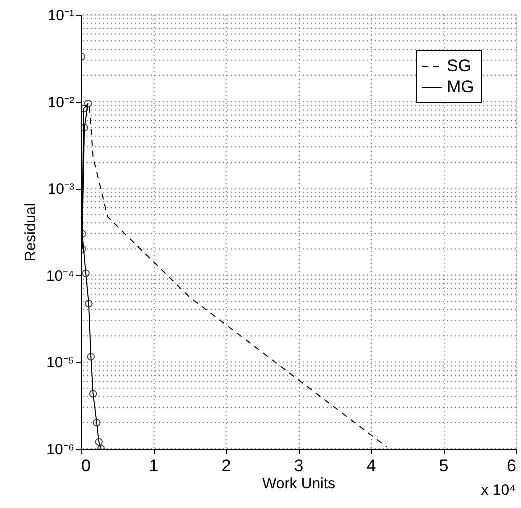 The height and width of the screenshot is (508, 521). What do you see at coordinates (60, 363) in the screenshot?
I see `y-tick-label: 10⁻⁵` at bounding box center [60, 363].